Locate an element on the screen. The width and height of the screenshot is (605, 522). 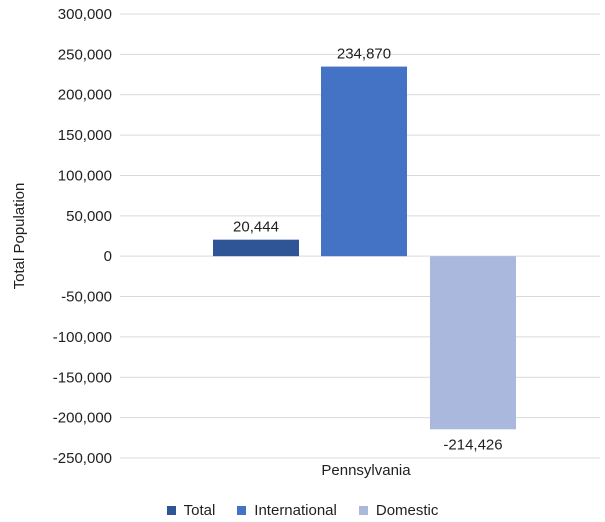
y-tick-label: -50,000 is located at coordinates (86, 297).